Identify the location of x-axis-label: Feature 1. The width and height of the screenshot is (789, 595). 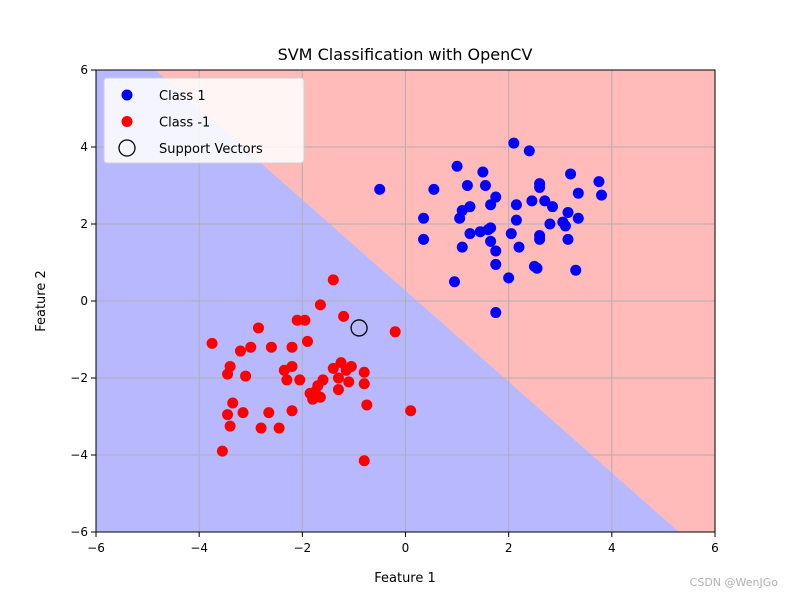
(405, 578).